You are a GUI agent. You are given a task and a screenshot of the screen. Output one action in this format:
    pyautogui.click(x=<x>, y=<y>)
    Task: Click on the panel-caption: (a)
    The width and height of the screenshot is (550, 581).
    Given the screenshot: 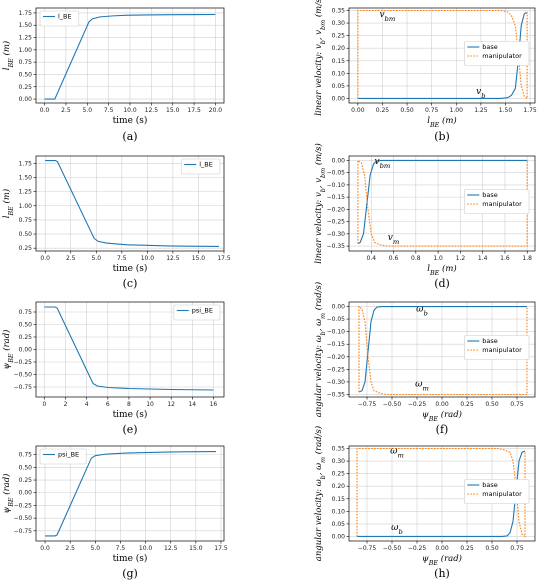 What is the action you would take?
    pyautogui.click(x=129, y=136)
    